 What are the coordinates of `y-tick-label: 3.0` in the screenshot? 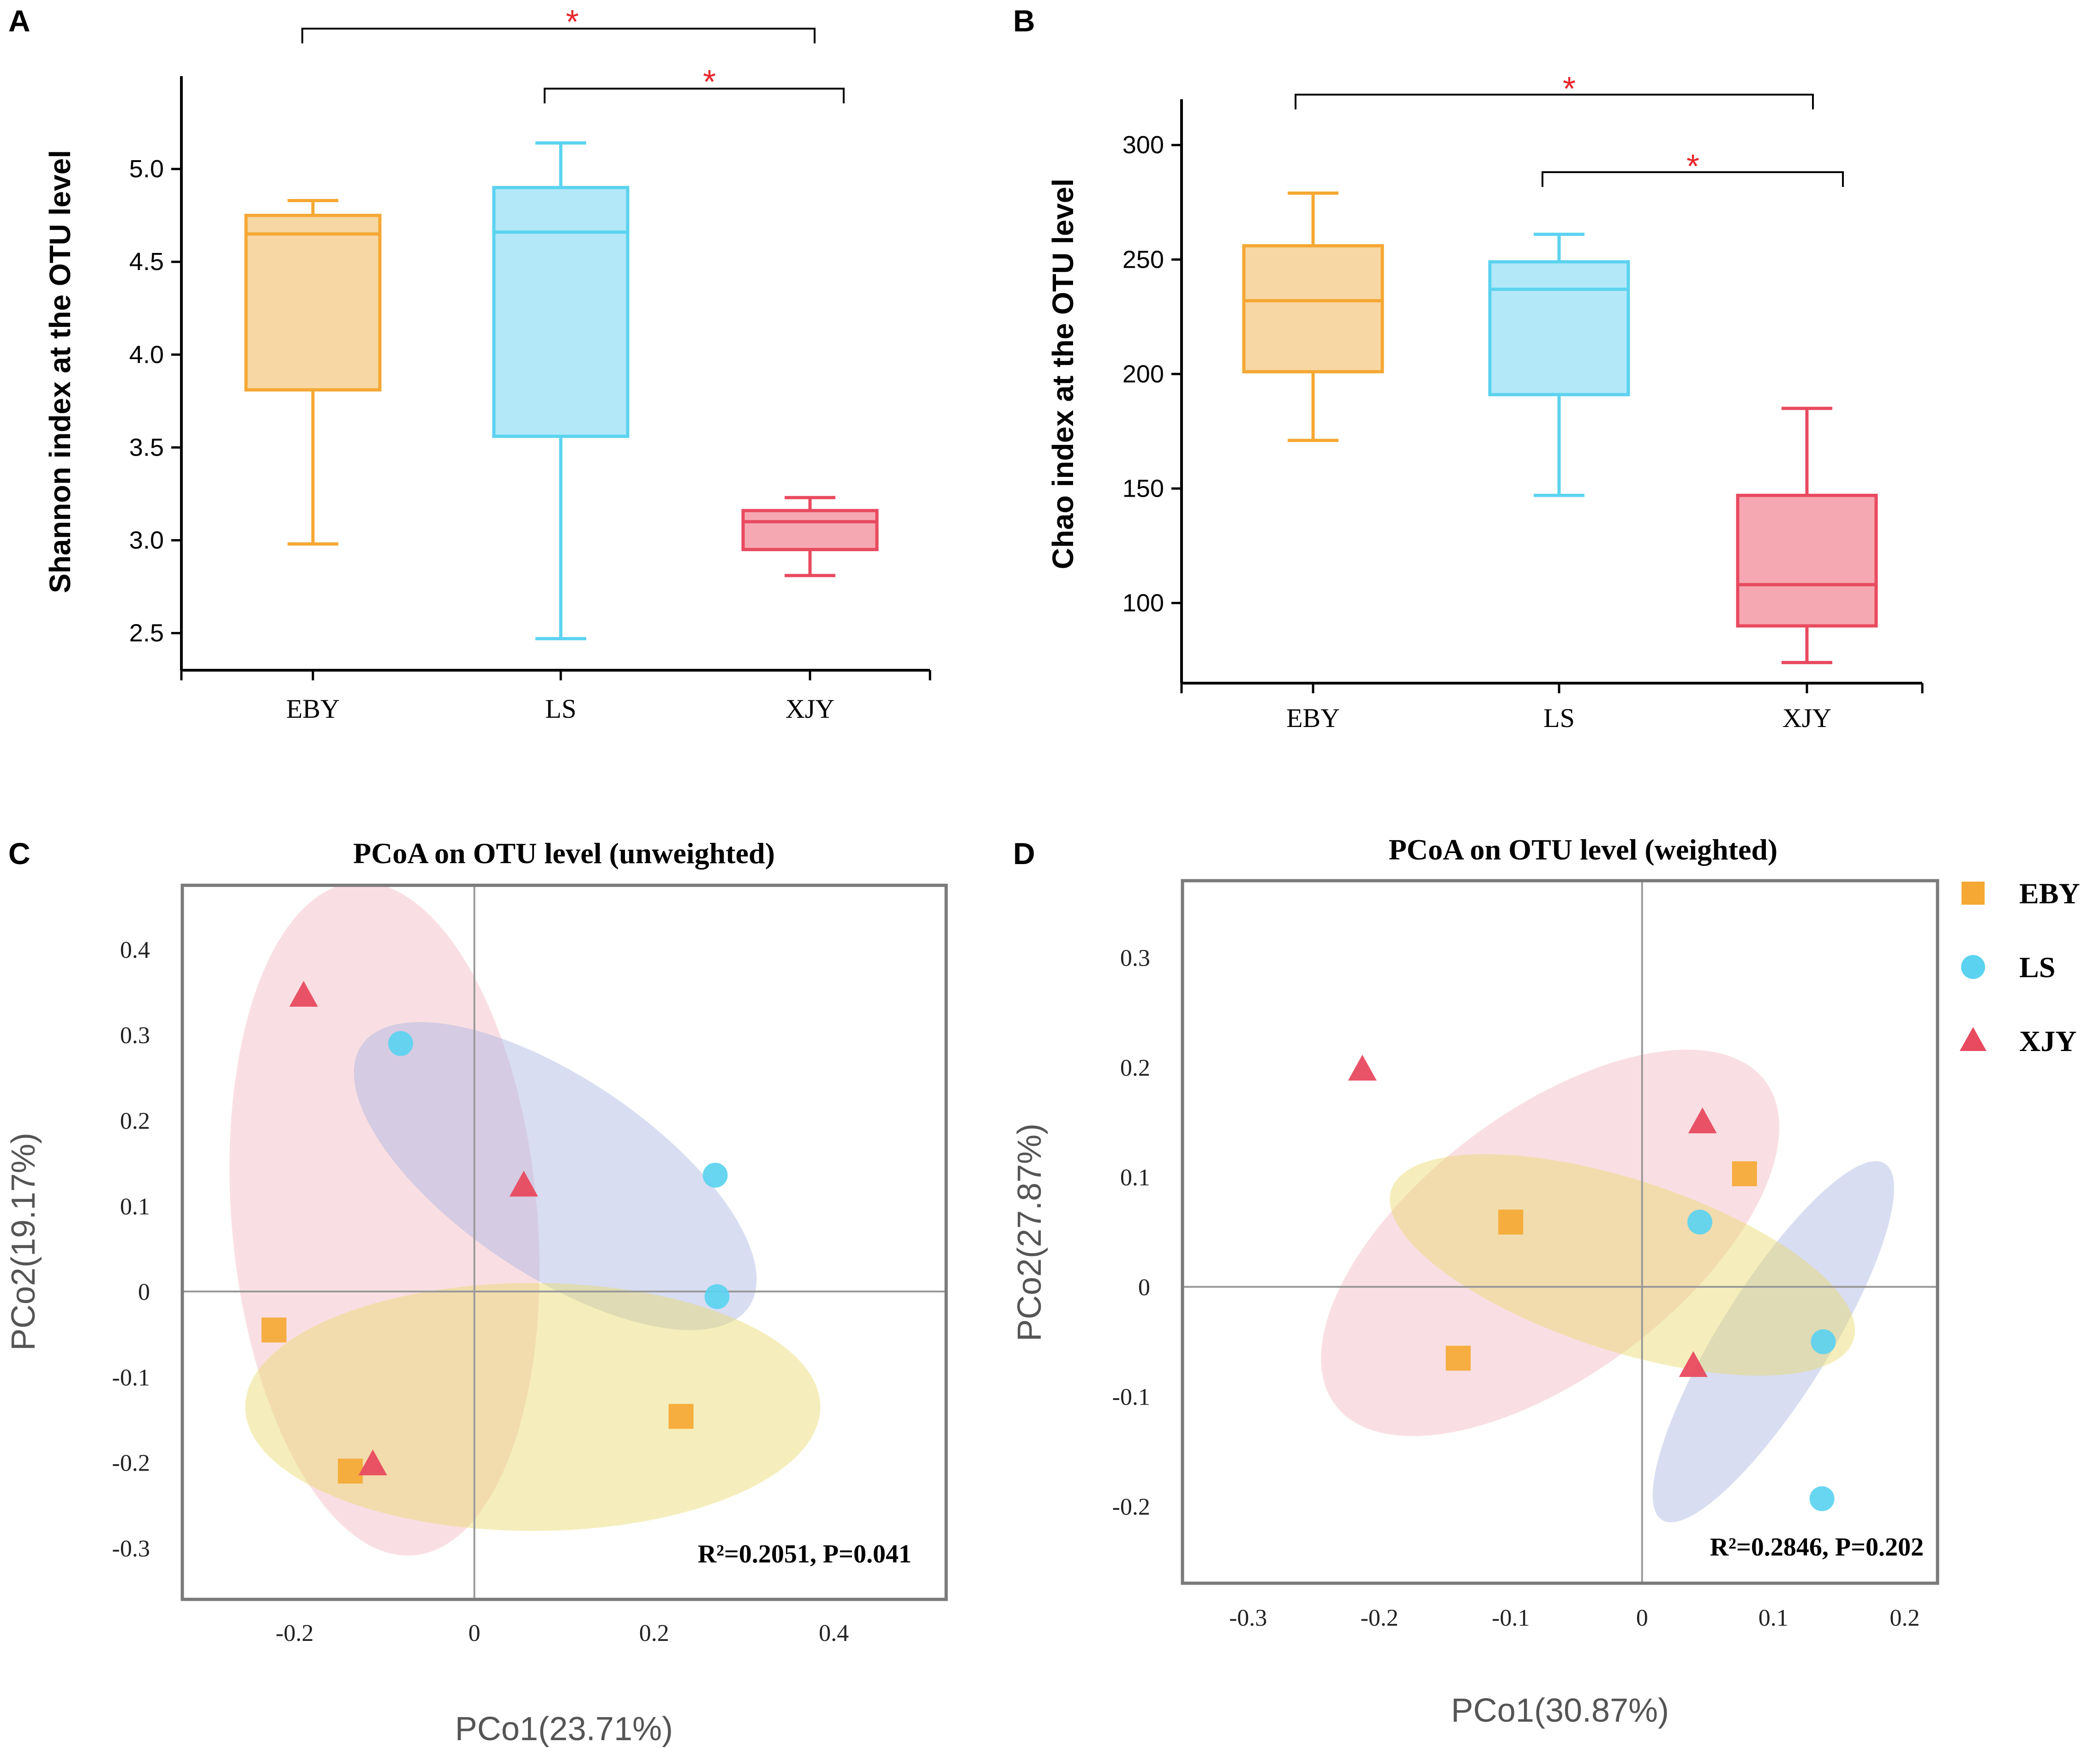 It's located at (146, 540).